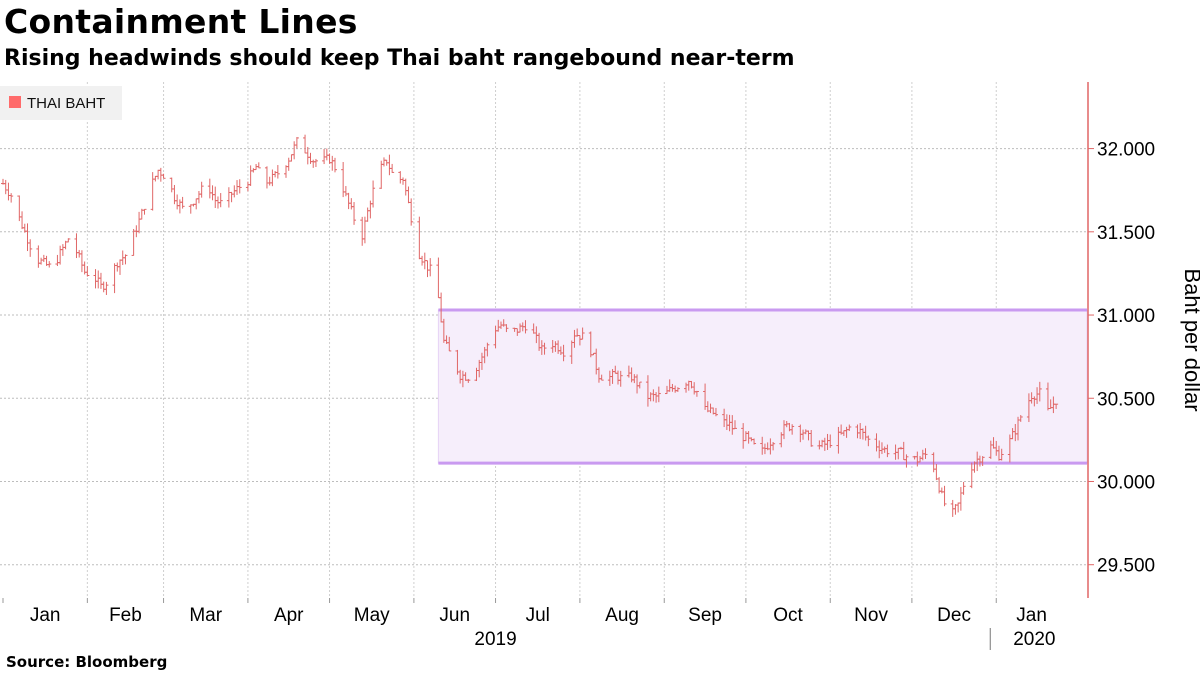  What do you see at coordinates (1126, 566) in the screenshot?
I see `y-tick-label: 29.500` at bounding box center [1126, 566].